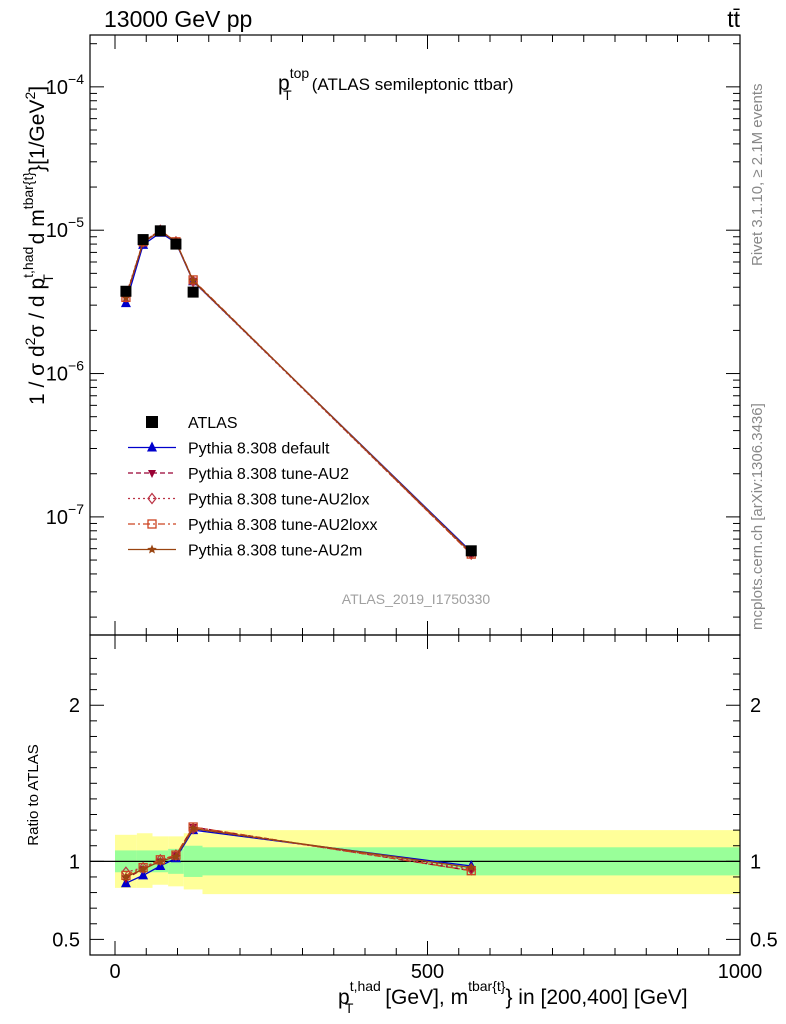 The width and height of the screenshot is (786, 1024). I want to click on plot-title-rest: (ATLAS semileptonic ttbar), so click(413, 84).